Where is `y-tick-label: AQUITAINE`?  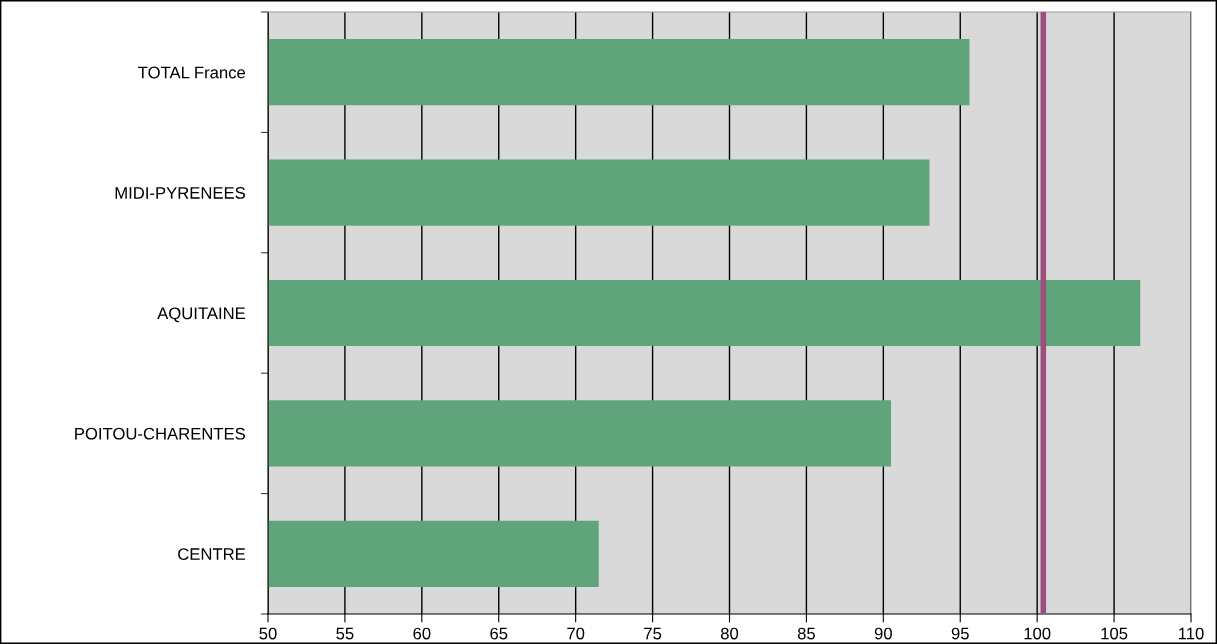
y-tick-label: AQUITAINE is located at coordinates (201, 315).